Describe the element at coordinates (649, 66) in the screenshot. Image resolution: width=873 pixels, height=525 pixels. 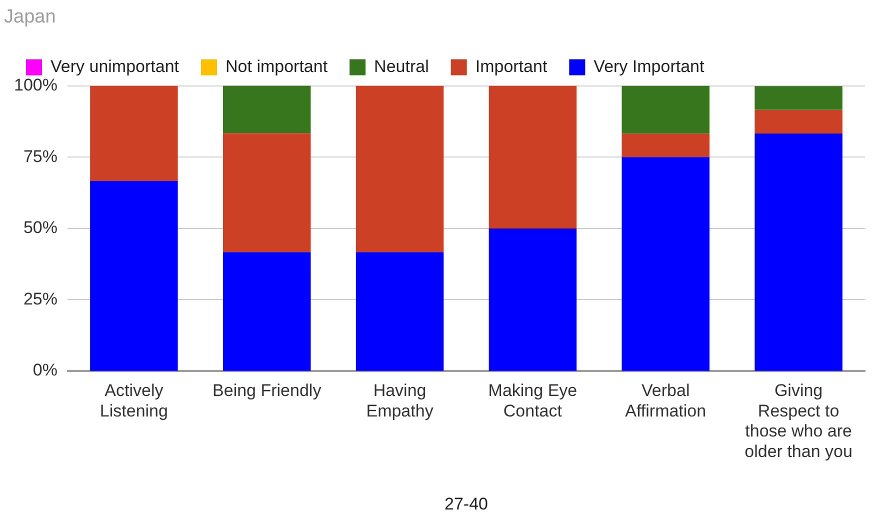
I see `legend-label: Very Important` at that location.